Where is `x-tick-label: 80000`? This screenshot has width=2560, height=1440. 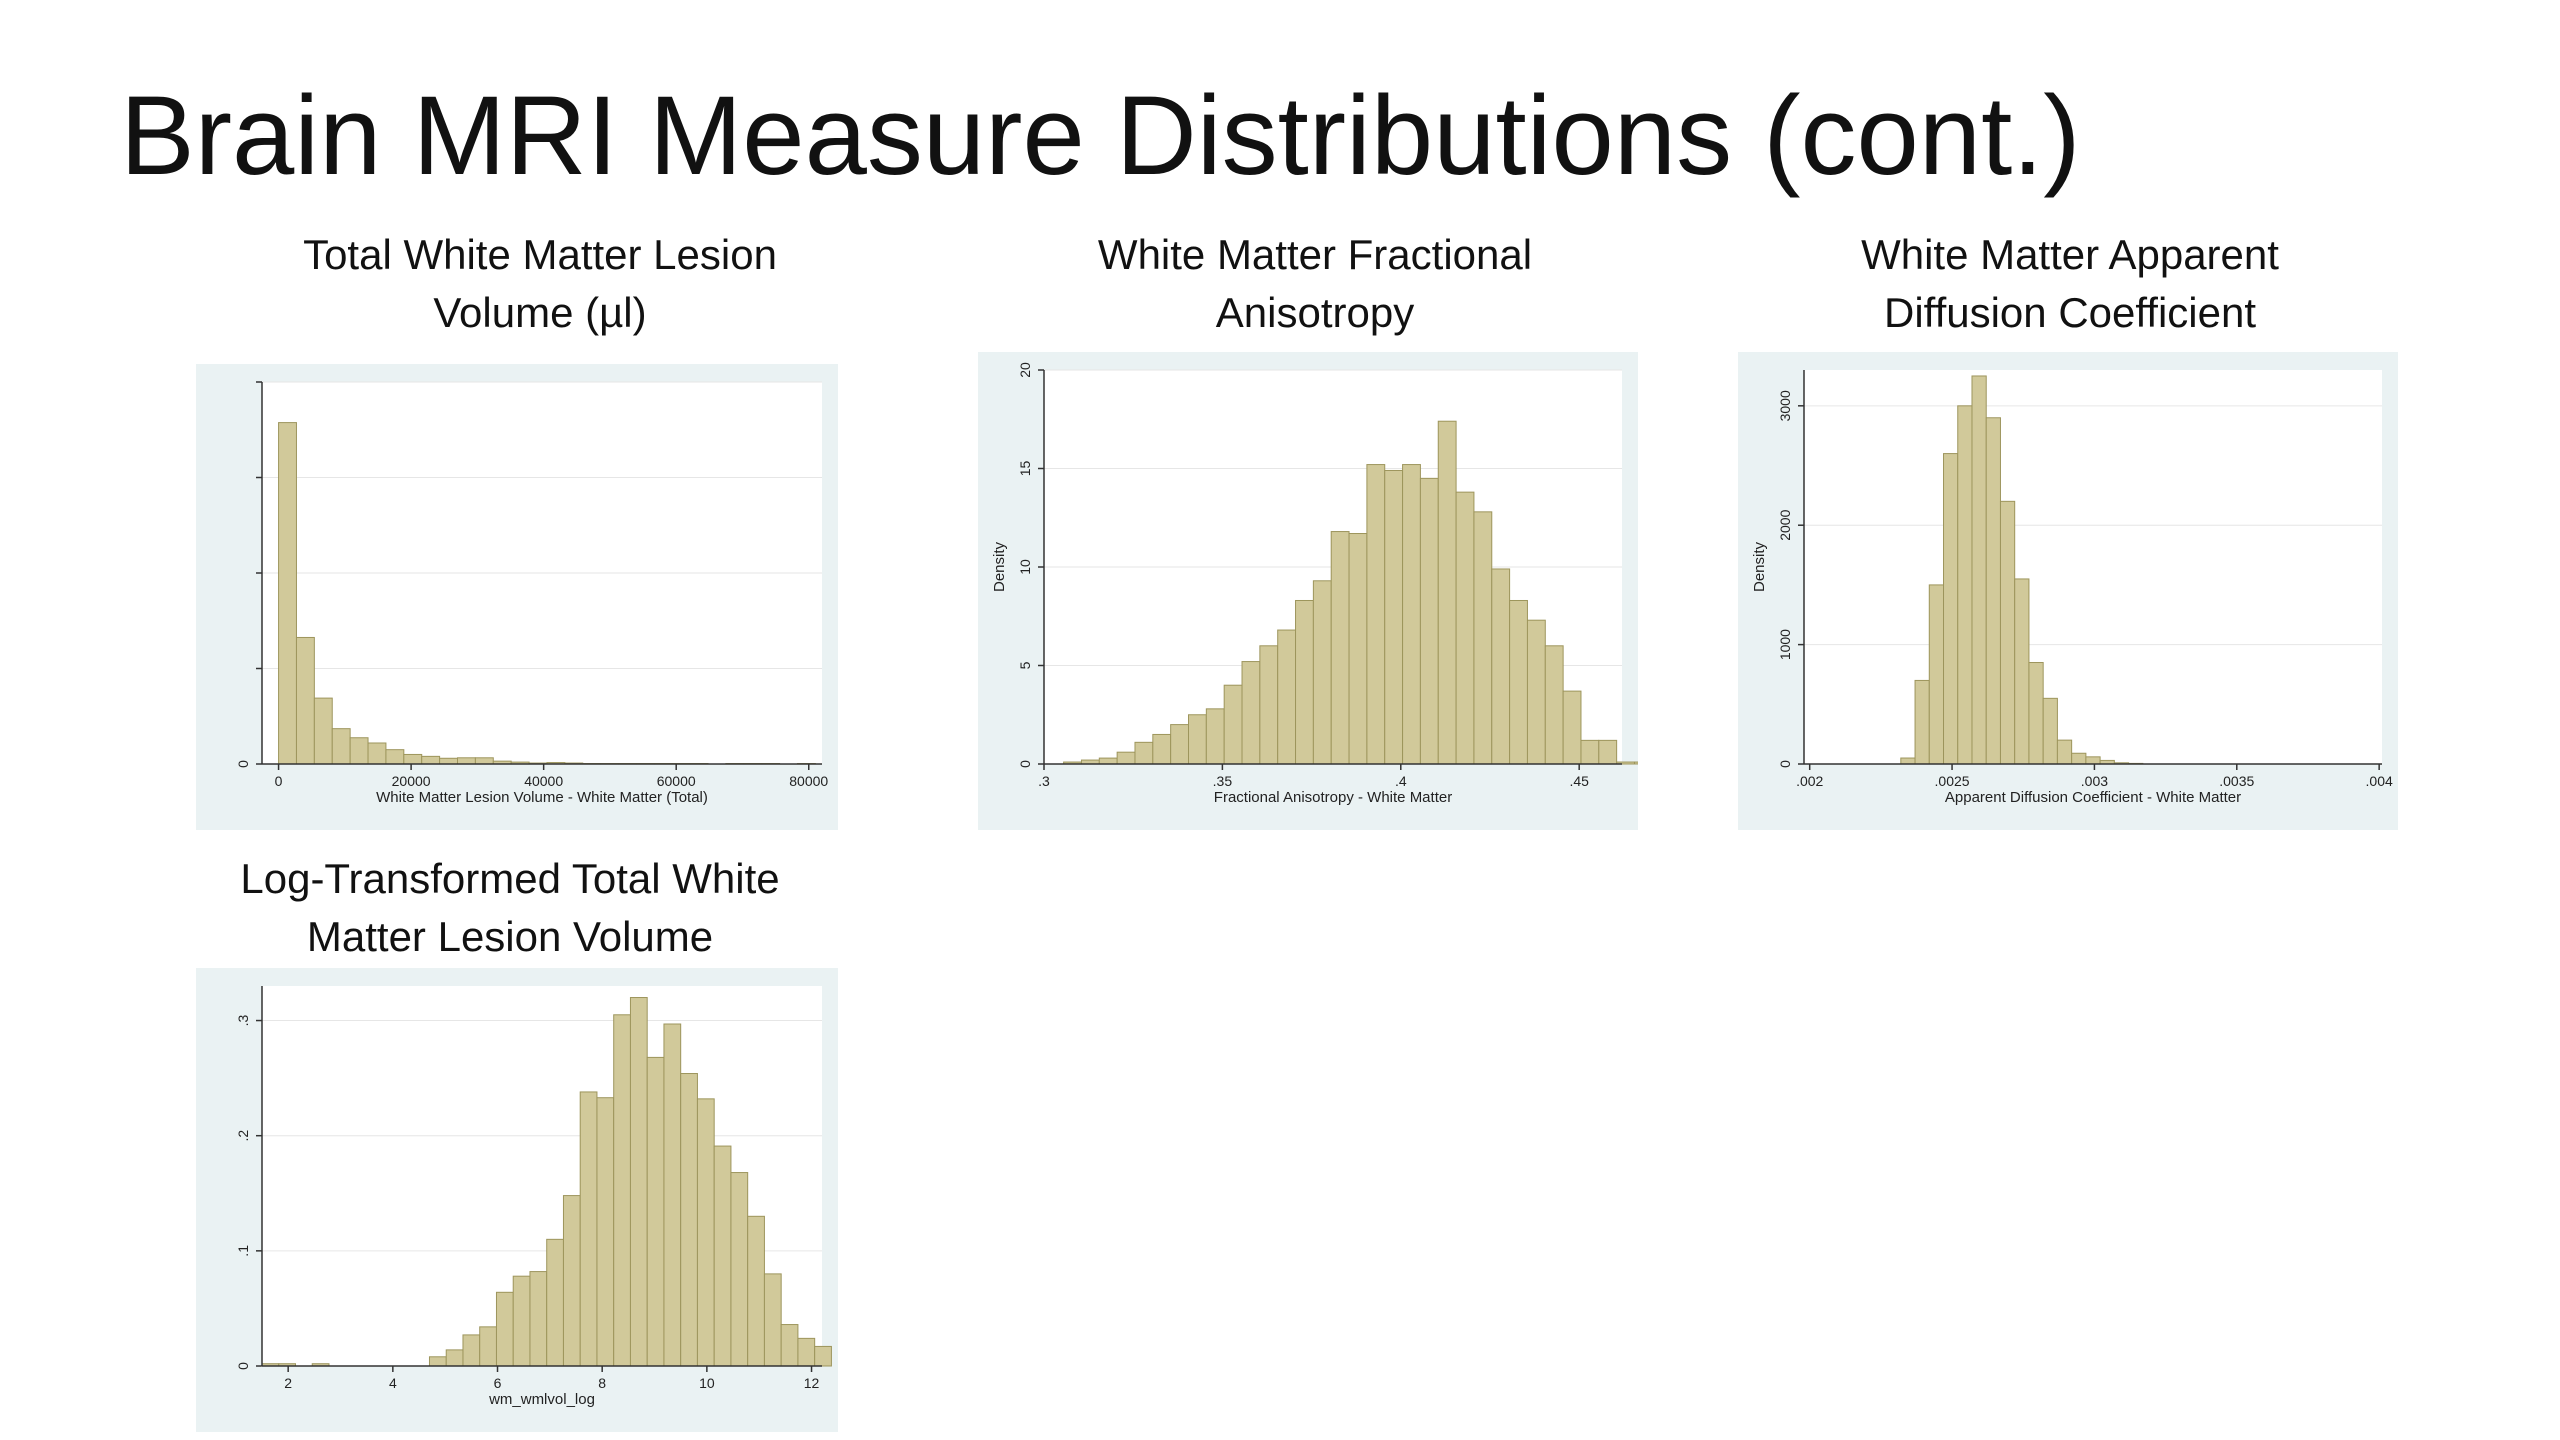
x-tick-label: 80000 is located at coordinates (808, 781).